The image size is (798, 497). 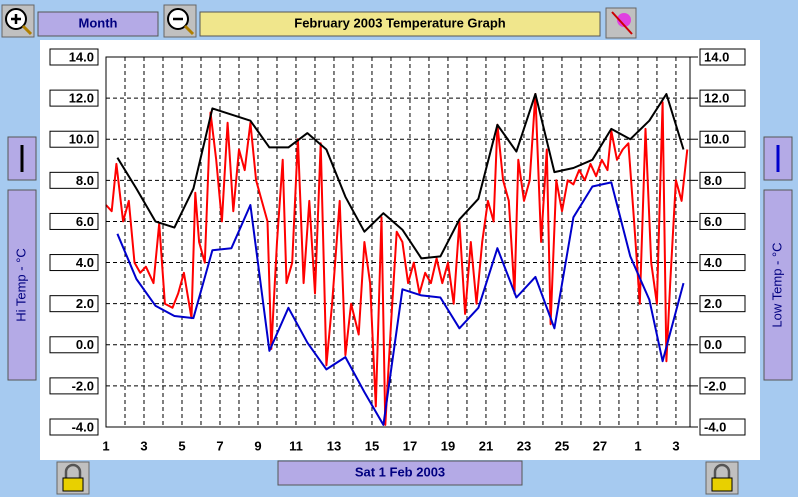 I want to click on y2-tick-label: 8.0, so click(x=713, y=180).